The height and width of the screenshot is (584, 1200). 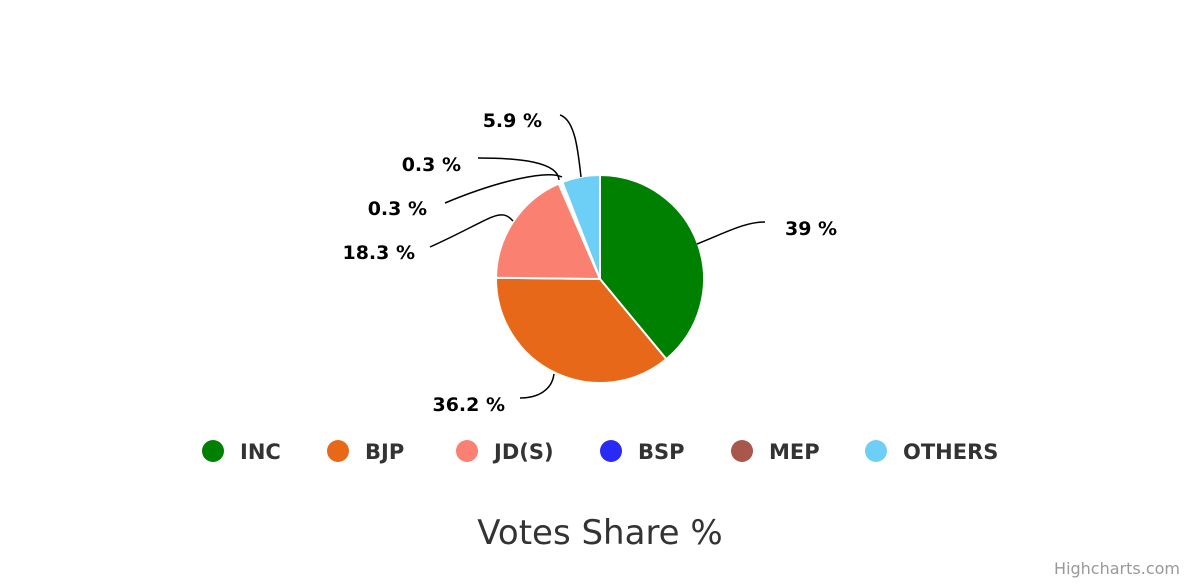 What do you see at coordinates (384, 452) in the screenshot?
I see `legend-label: BJP` at bounding box center [384, 452].